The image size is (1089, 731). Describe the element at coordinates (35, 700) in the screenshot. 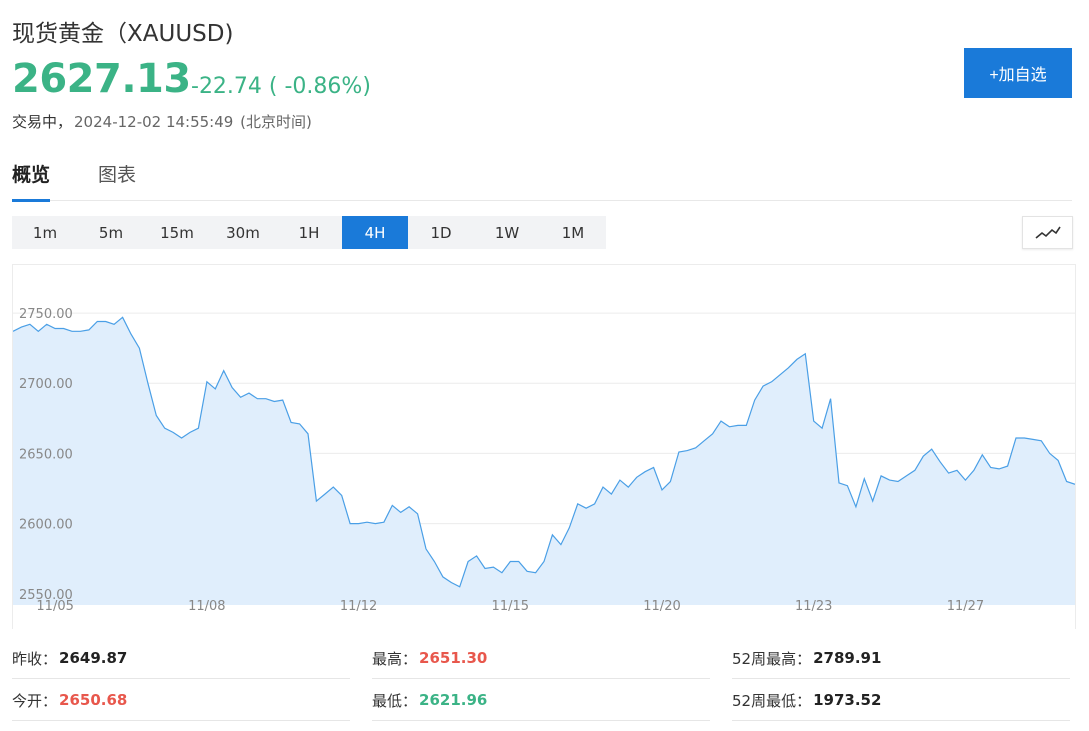

I see `stat-label: 今开：` at that location.